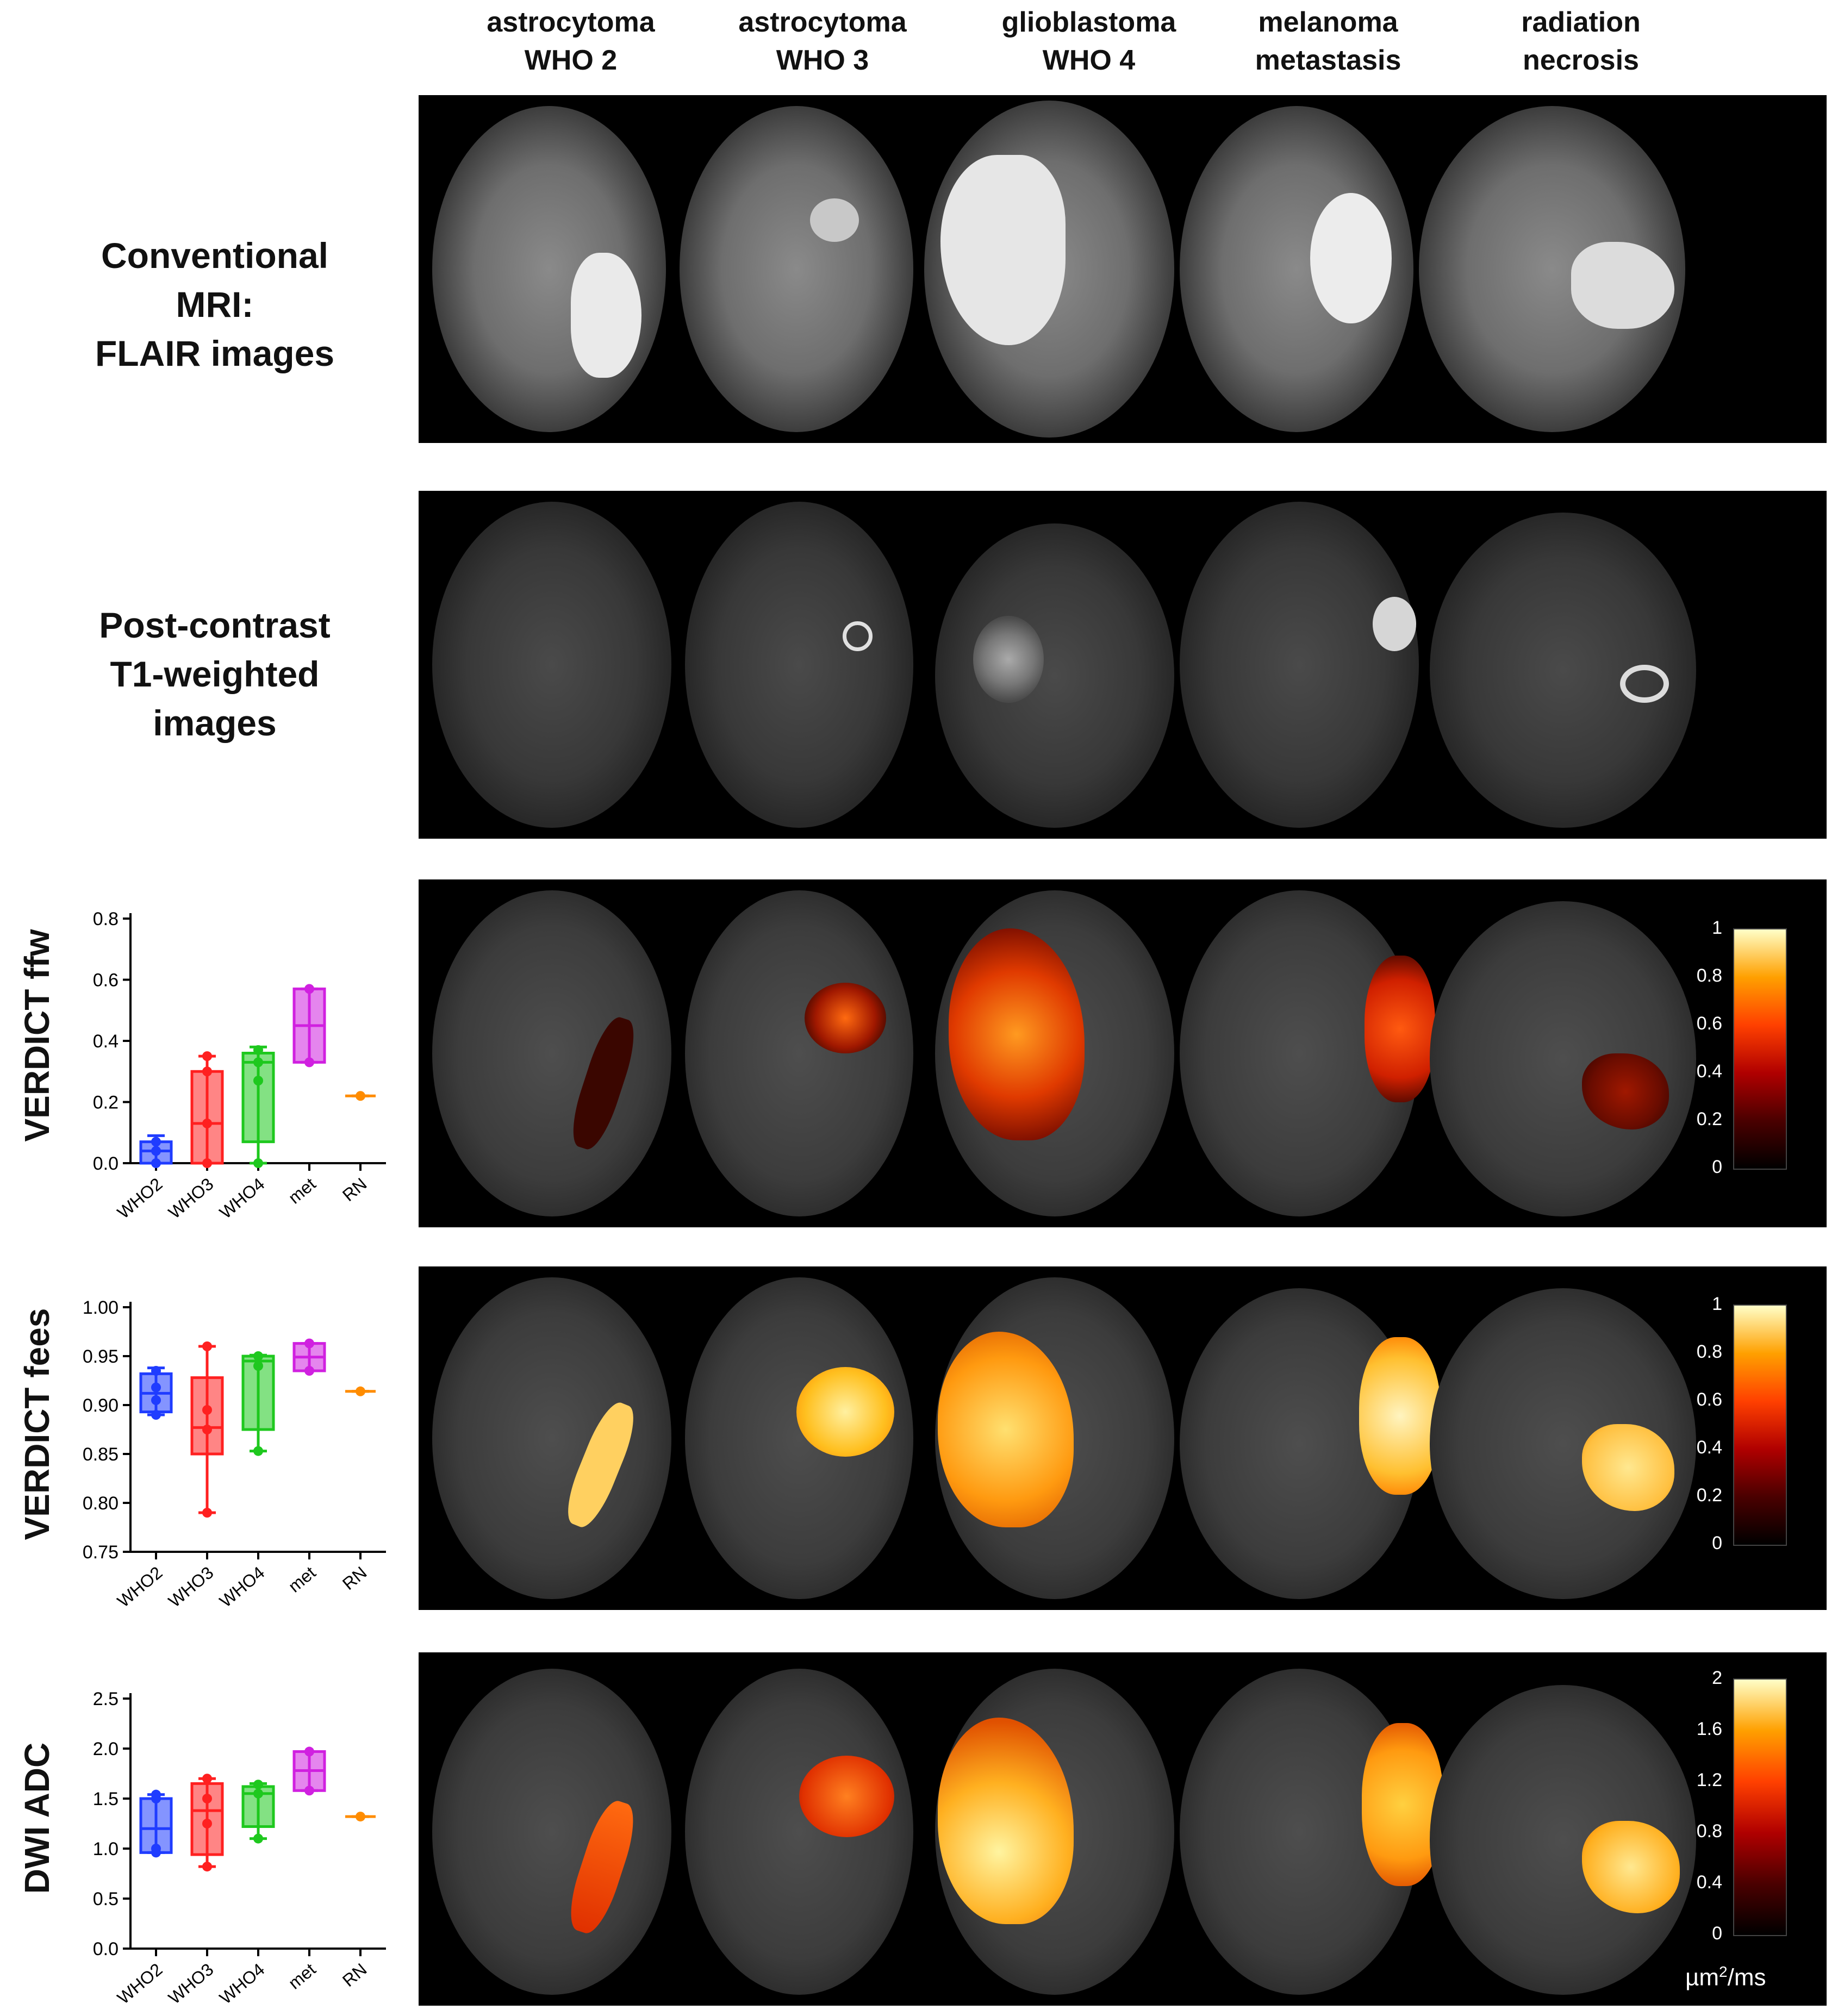 This screenshot has height=2016, width=1844. I want to click on adc-lesion-who4, so click(1006, 1821).